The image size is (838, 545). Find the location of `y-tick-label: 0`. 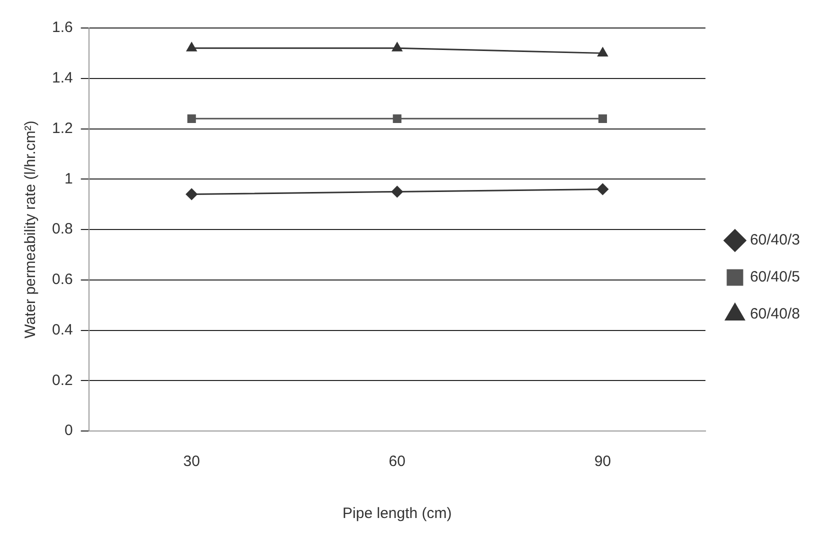

y-tick-label: 0 is located at coordinates (68, 431).